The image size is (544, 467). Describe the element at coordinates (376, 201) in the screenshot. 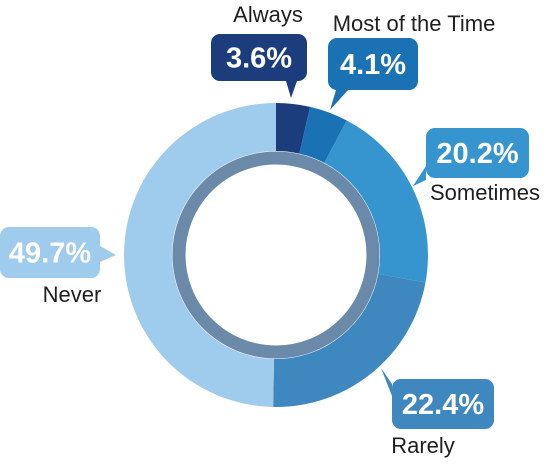

I see `slice-sometimes` at that location.